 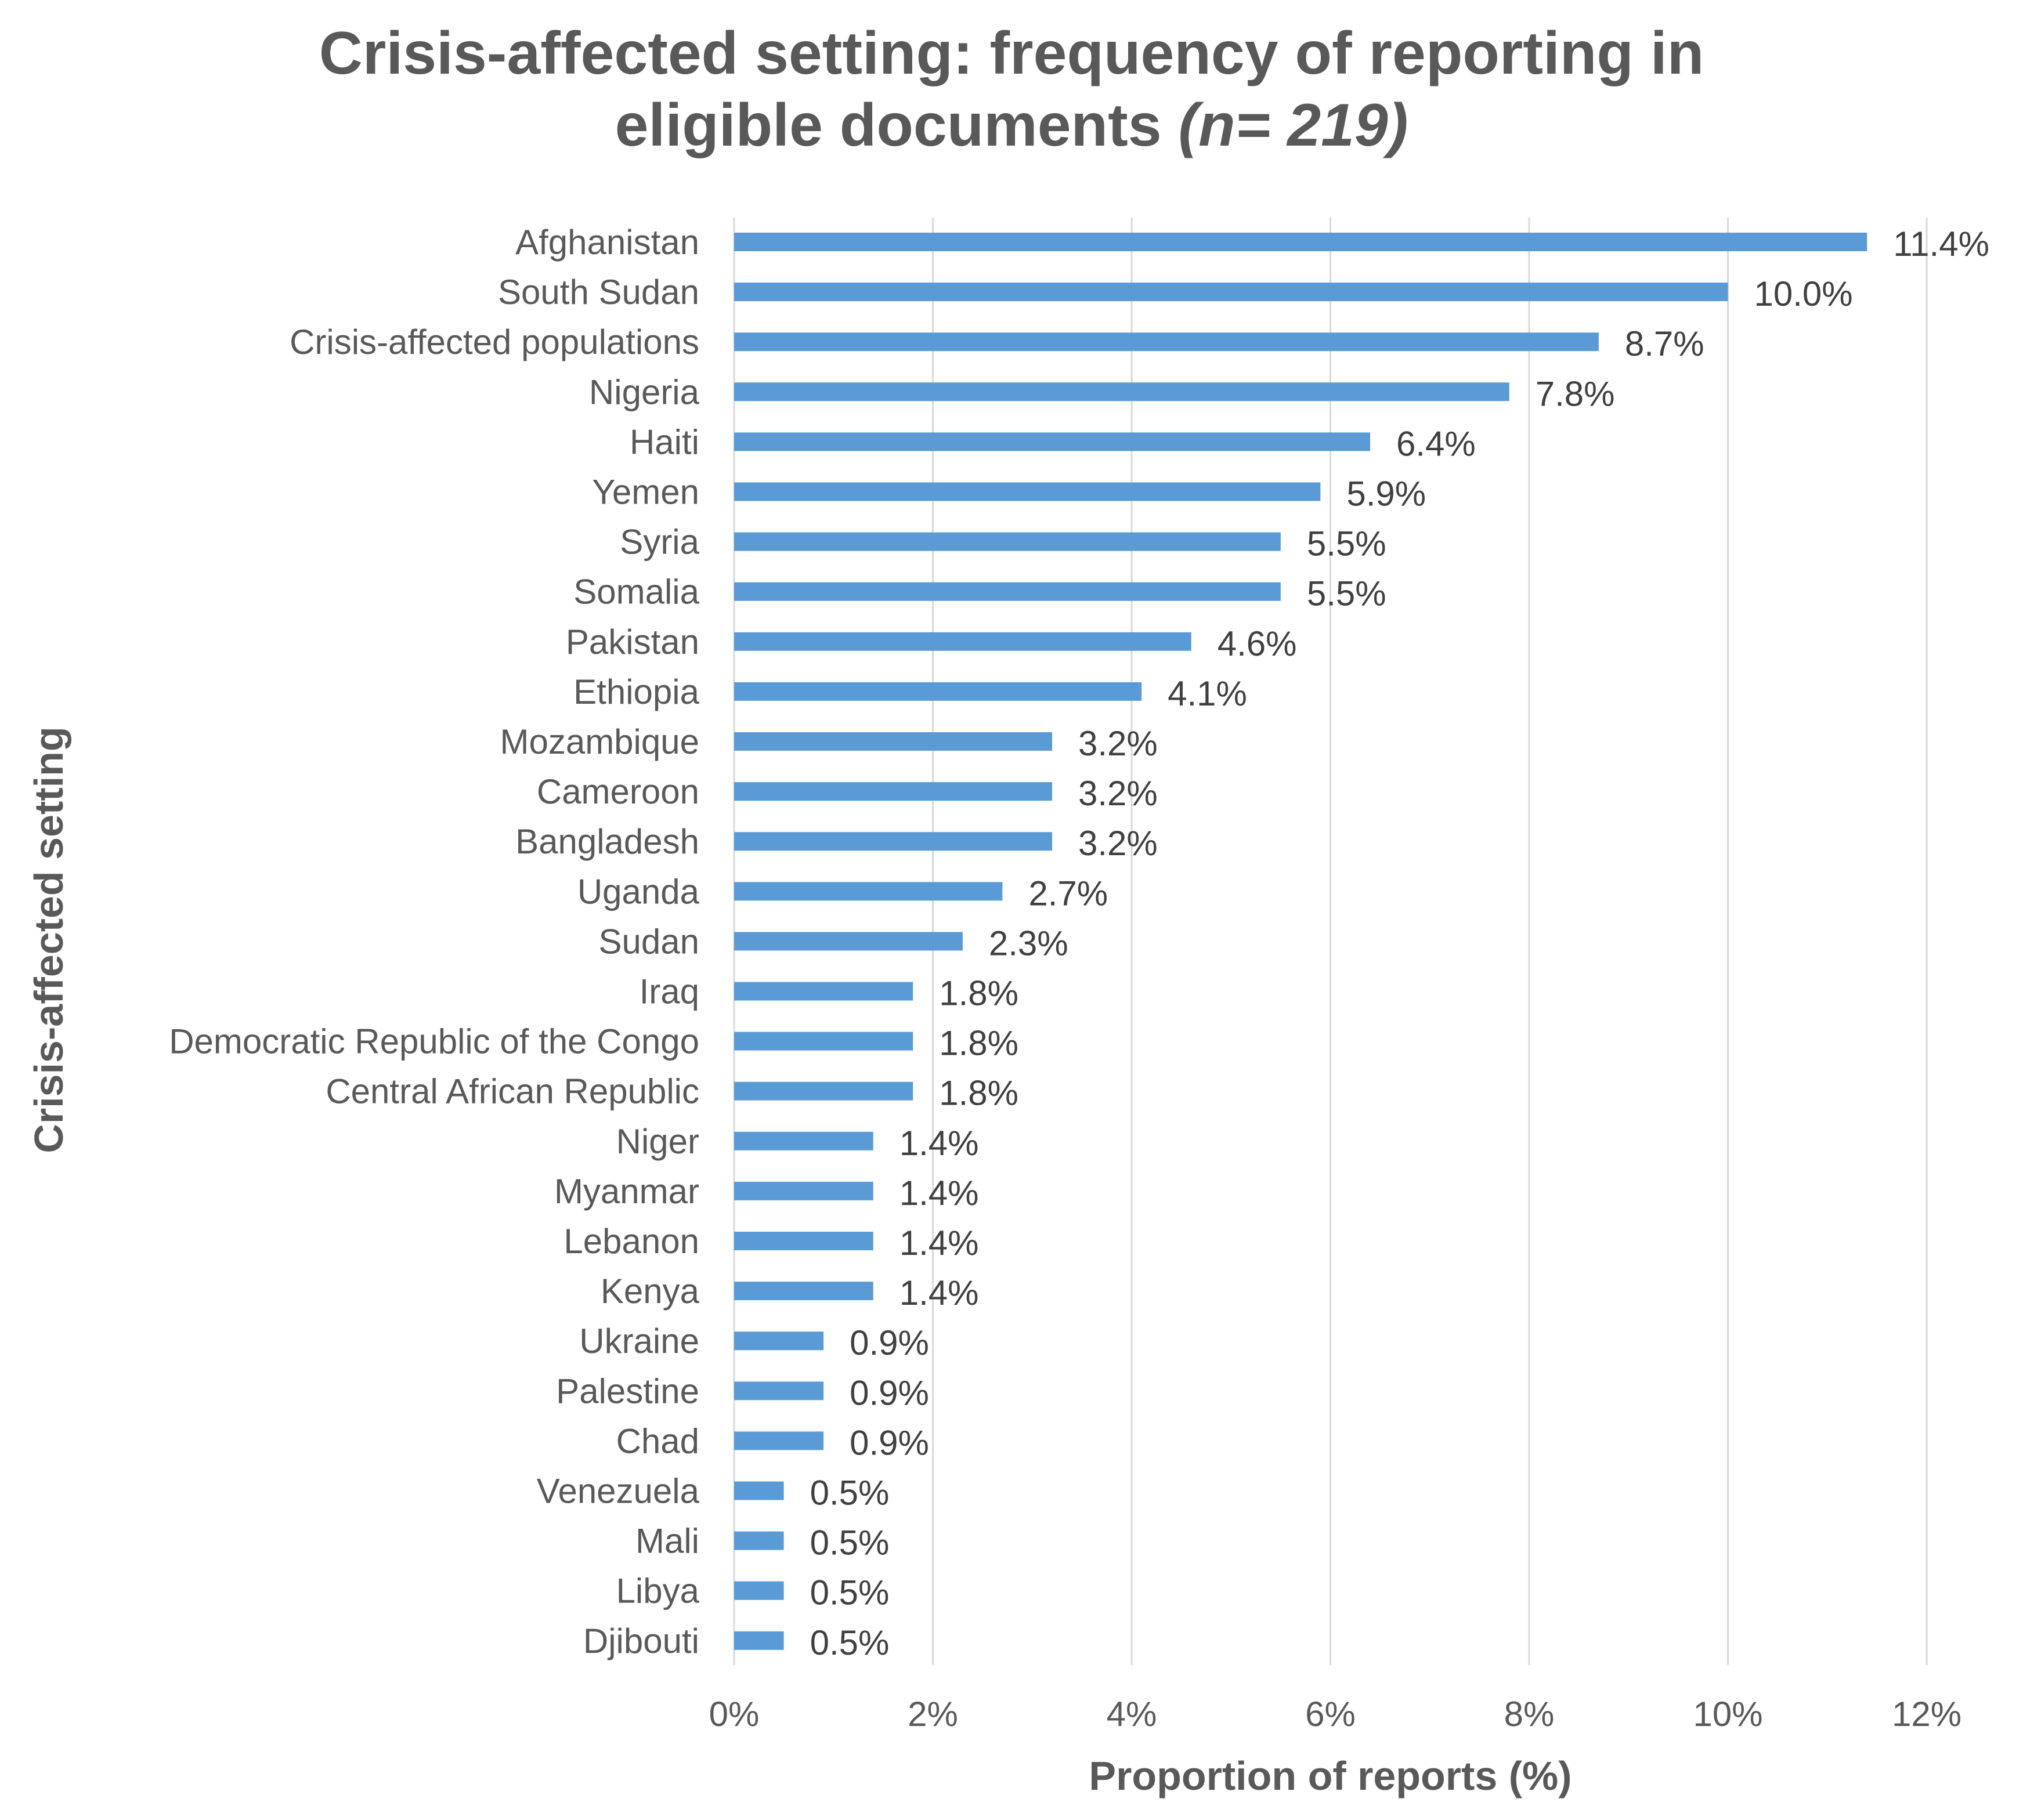 What do you see at coordinates (888, 125) in the screenshot?
I see `chart-title-text: eligible documents` at bounding box center [888, 125].